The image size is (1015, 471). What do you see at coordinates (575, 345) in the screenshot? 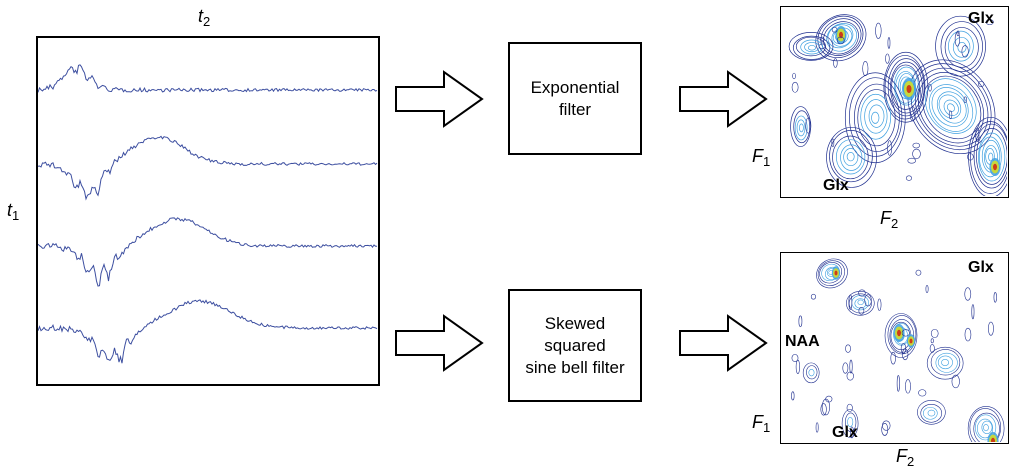
I see `skewed-sine-bell-filter-box: Skewed squared sine bell filter` at bounding box center [575, 345].